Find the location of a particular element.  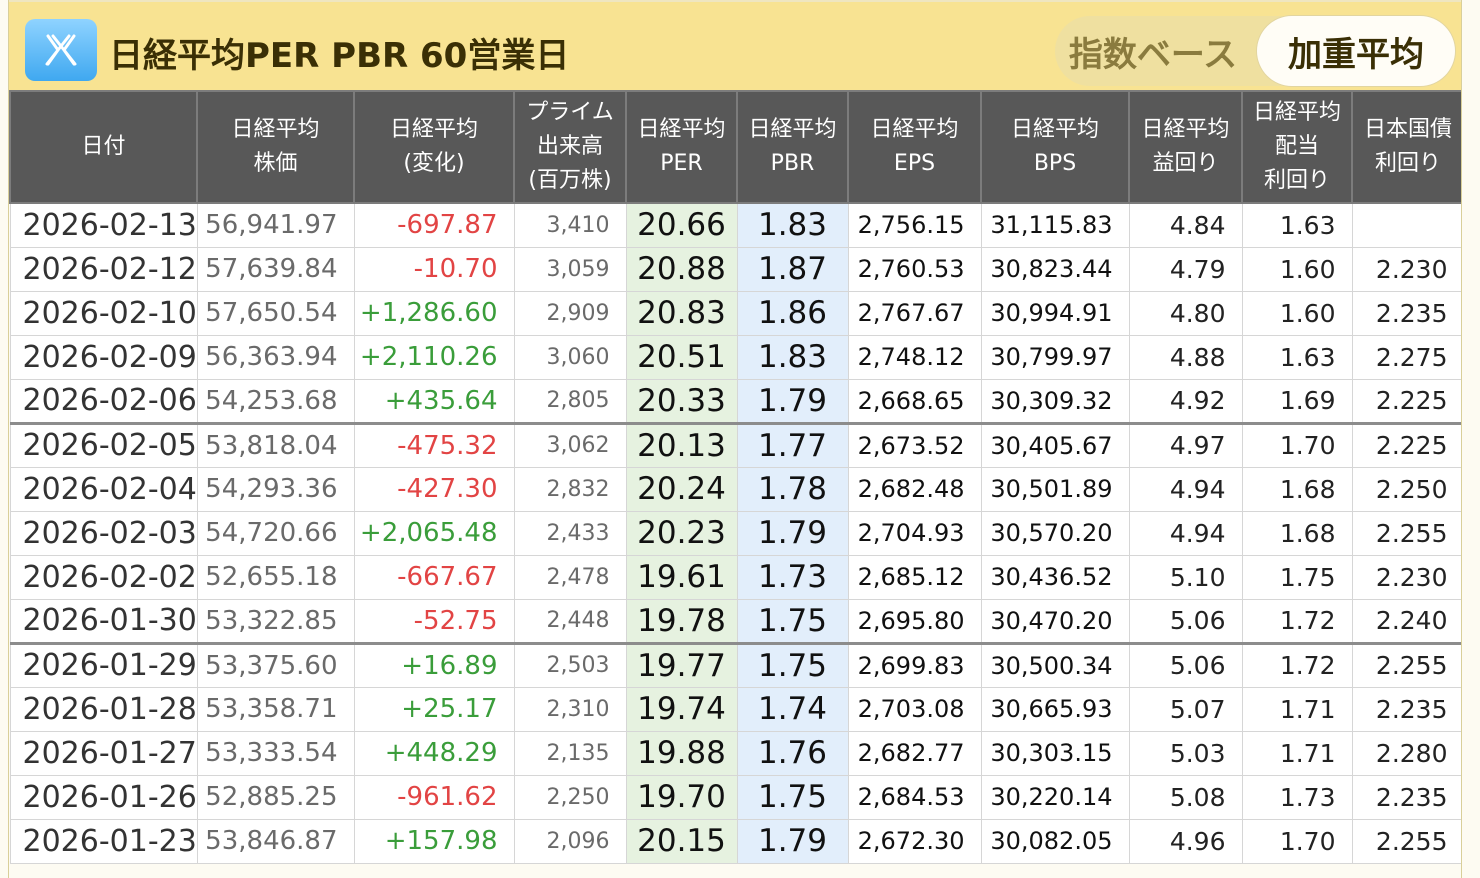

cell-volume: 2,135 is located at coordinates (570, 753).